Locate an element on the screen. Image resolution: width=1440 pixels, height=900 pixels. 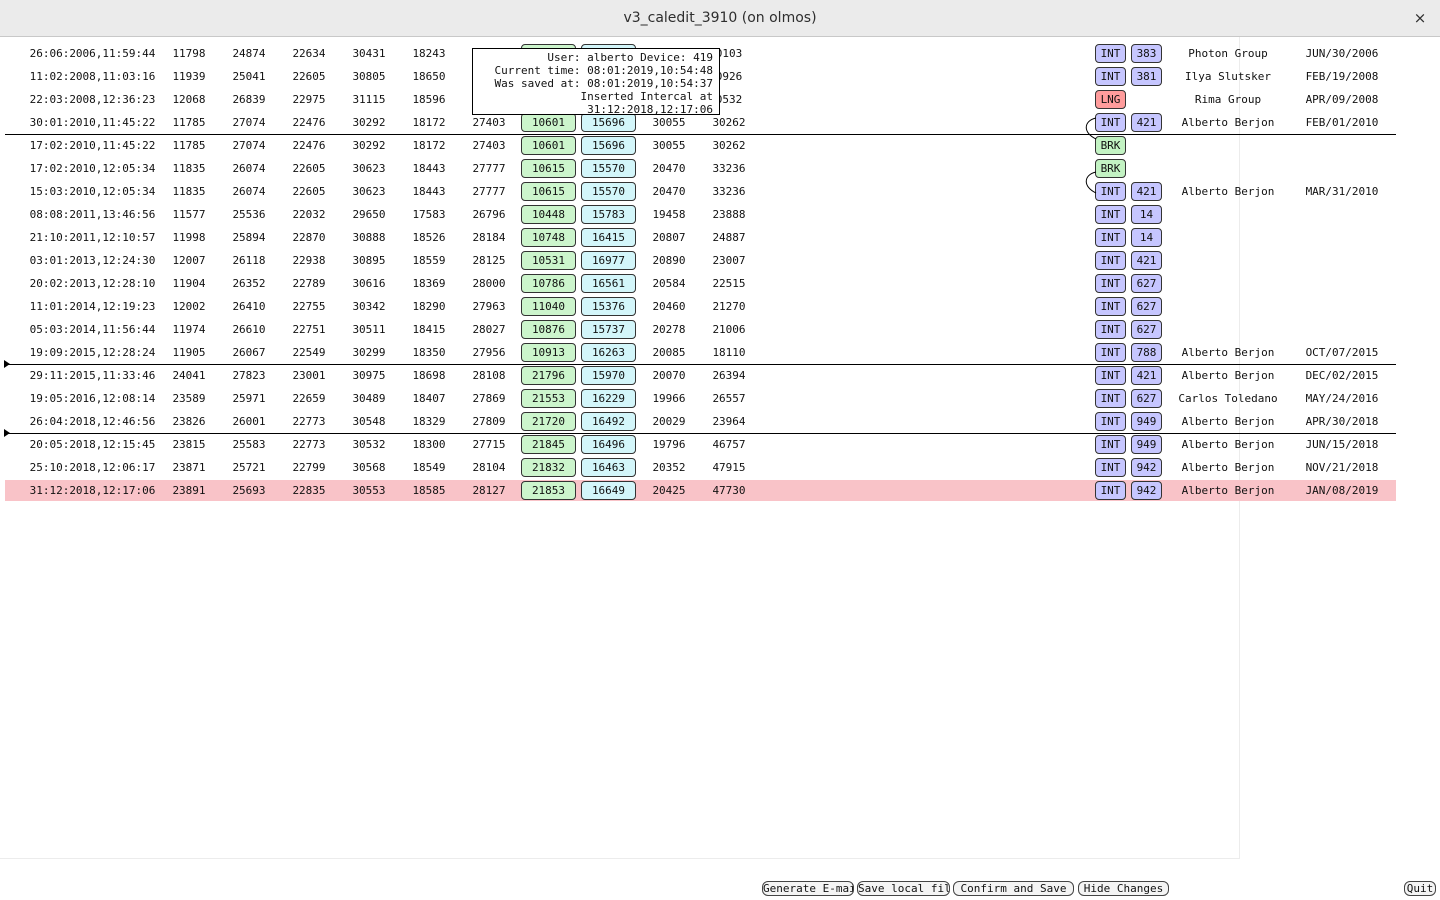
row-cal-date: DEC/02/2015 is located at coordinates (1342, 375).